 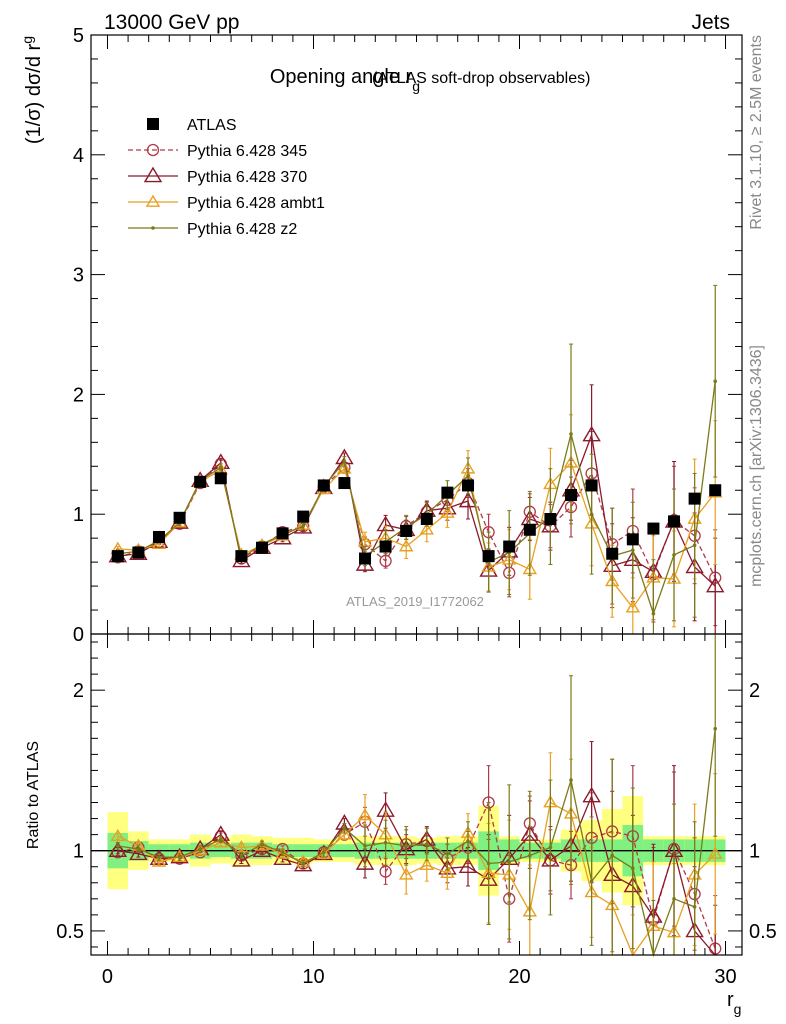 I want to click on legend-entry: Pythia 6.428 345, so click(x=217, y=151).